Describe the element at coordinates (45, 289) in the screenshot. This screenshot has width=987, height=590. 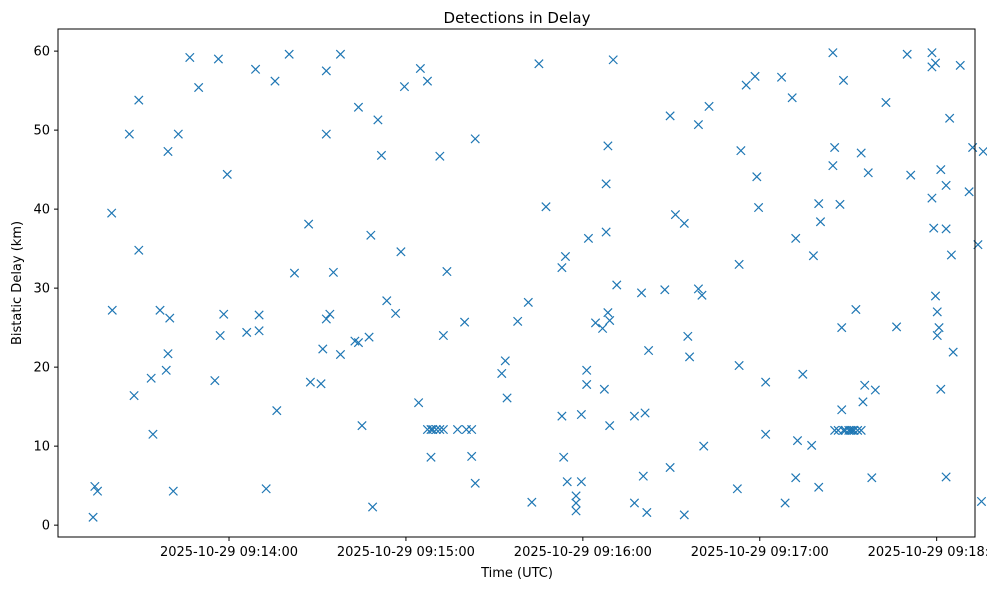
I see `y-axis: 0 10 20 30 40 50 60` at that location.